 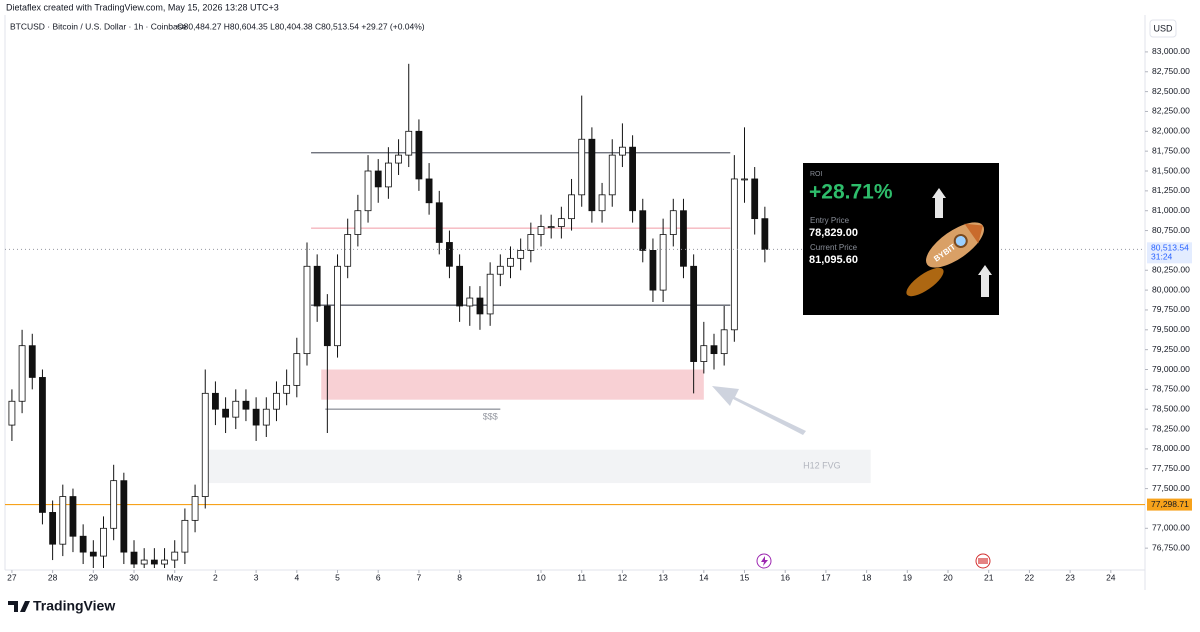 What do you see at coordinates (759, 410) in the screenshot?
I see `arrow` at bounding box center [759, 410].